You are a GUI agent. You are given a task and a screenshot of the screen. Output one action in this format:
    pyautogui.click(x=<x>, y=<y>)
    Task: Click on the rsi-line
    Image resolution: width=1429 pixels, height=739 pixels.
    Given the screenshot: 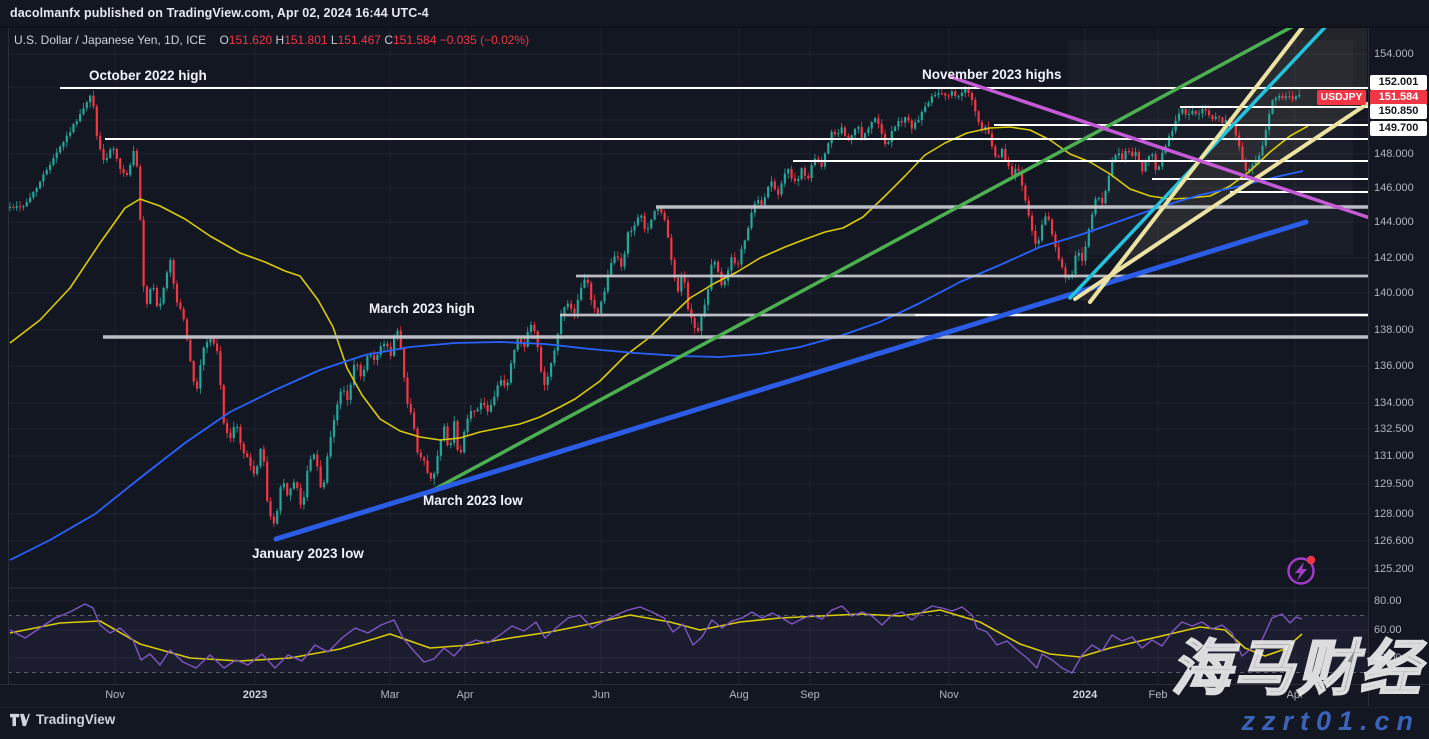 What is the action you would take?
    pyautogui.click(x=656, y=638)
    